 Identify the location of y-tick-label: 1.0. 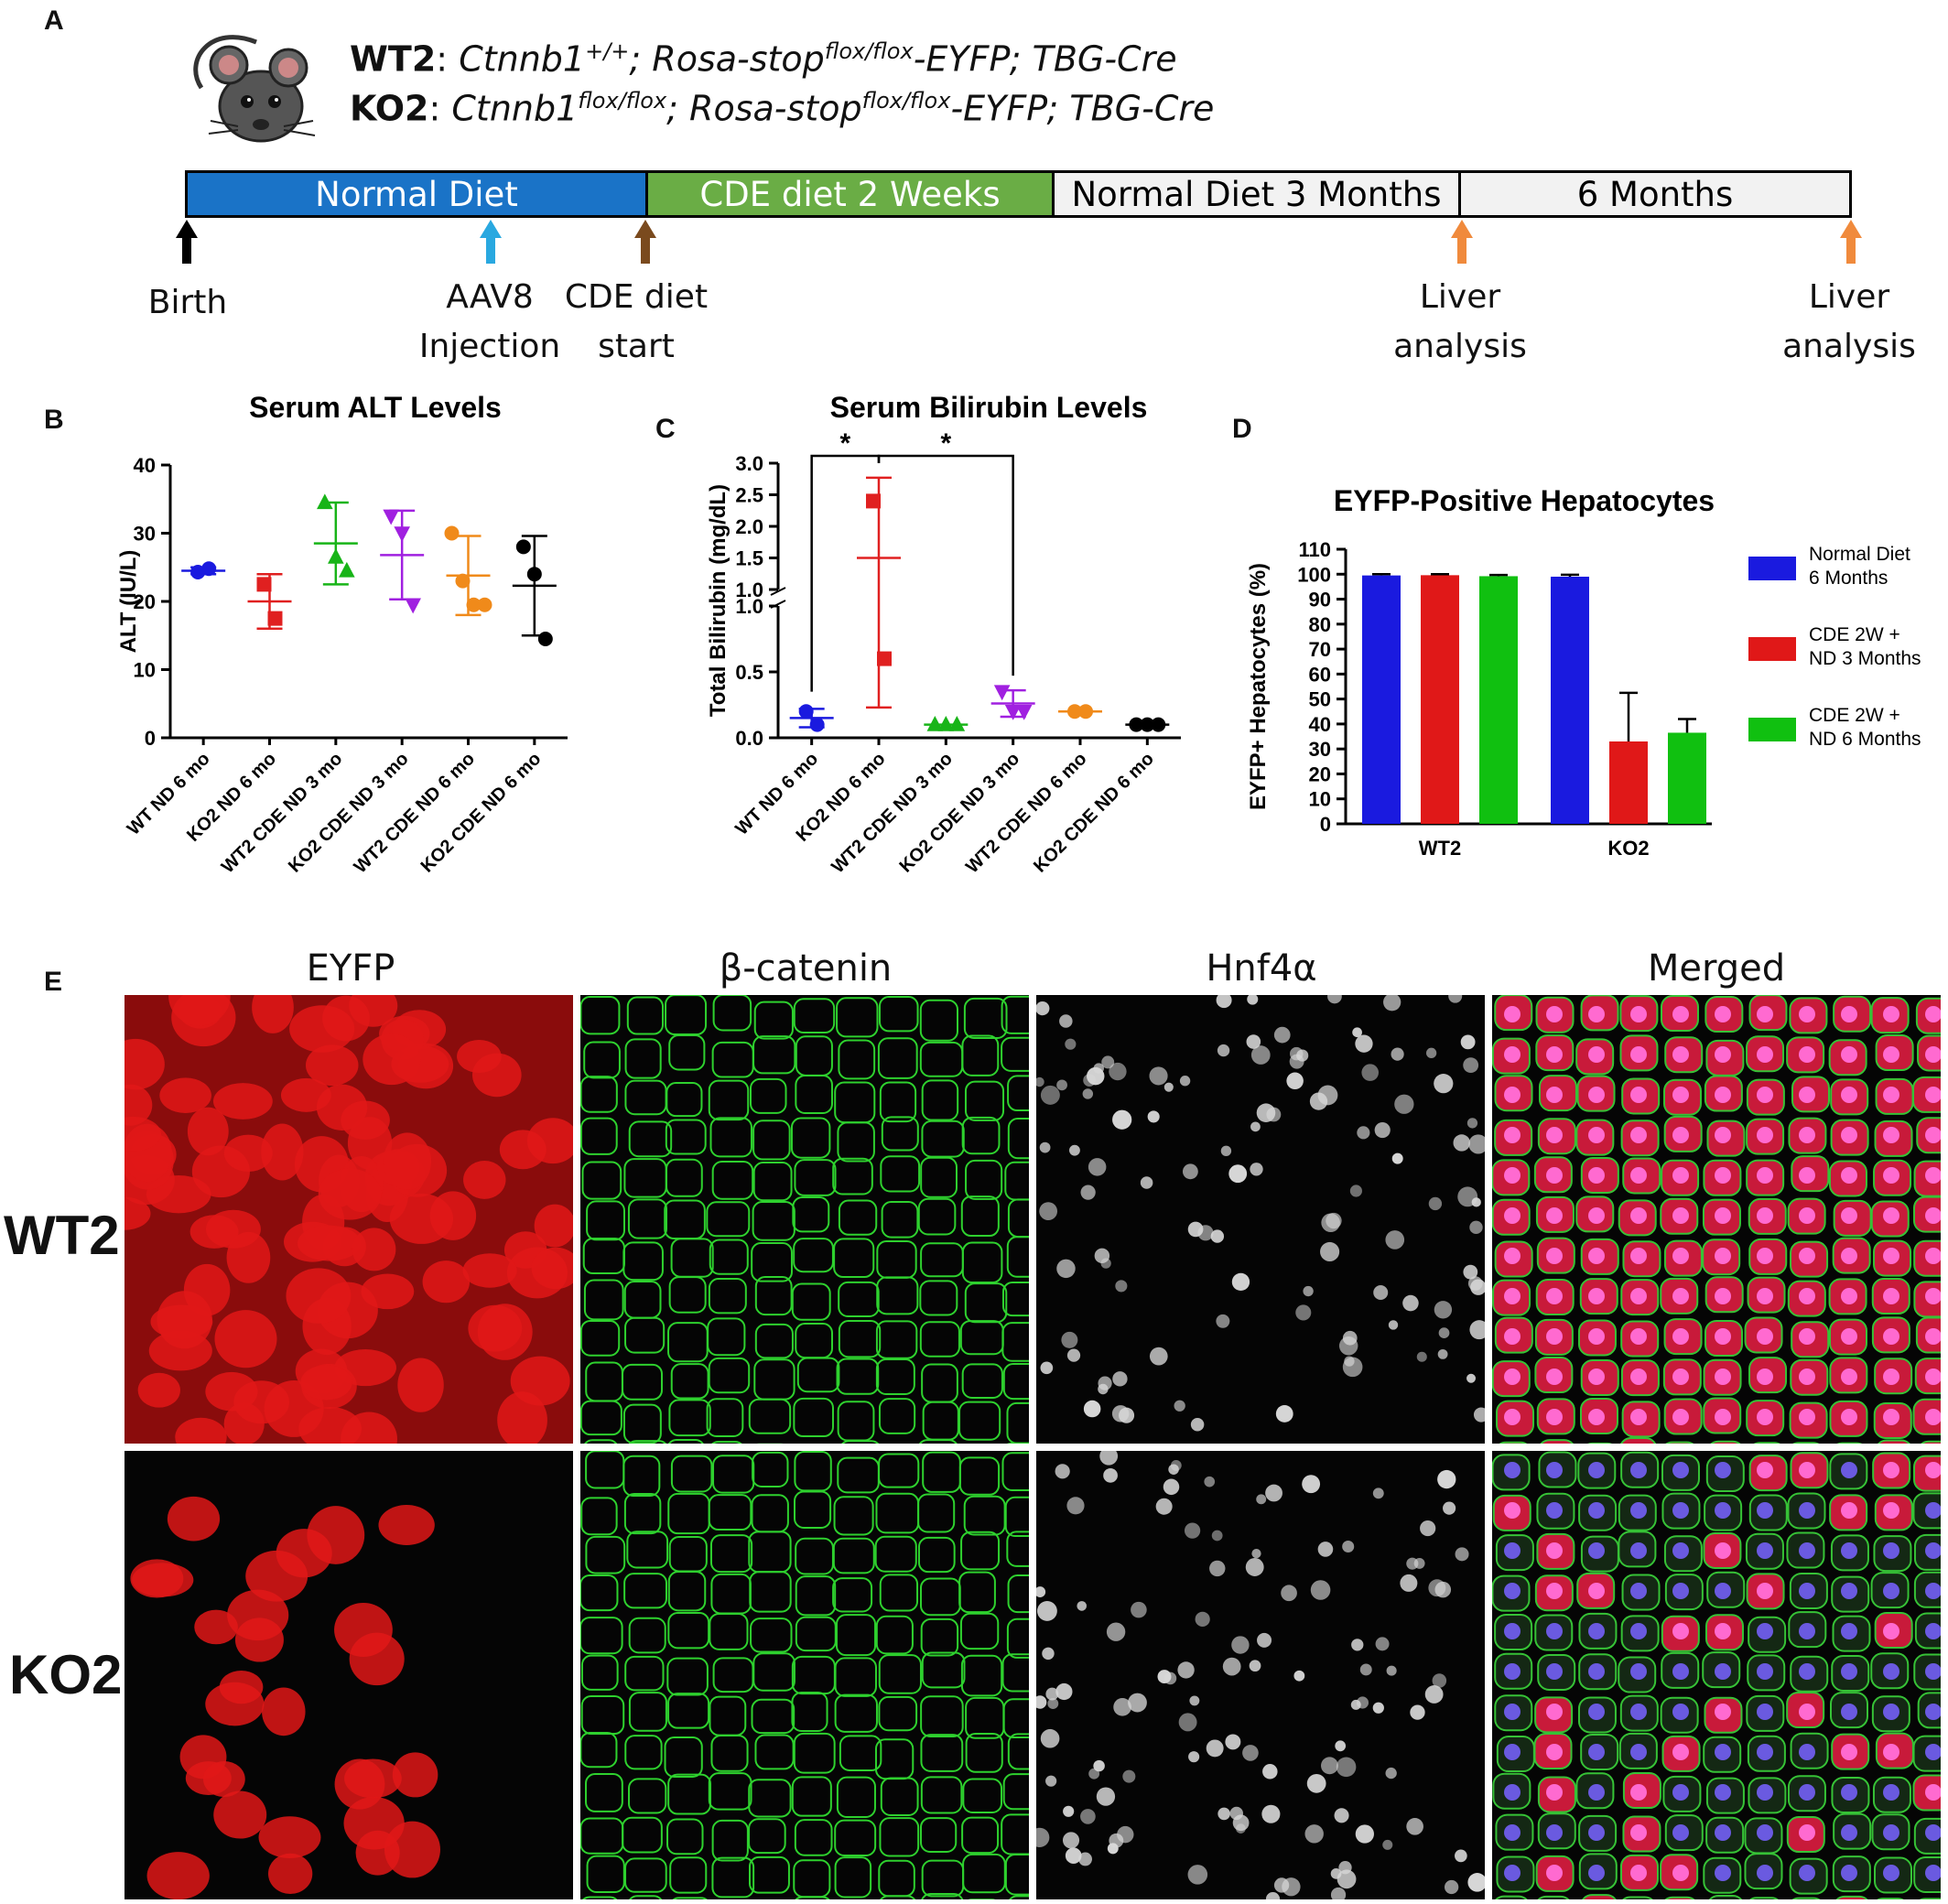
(749, 606).